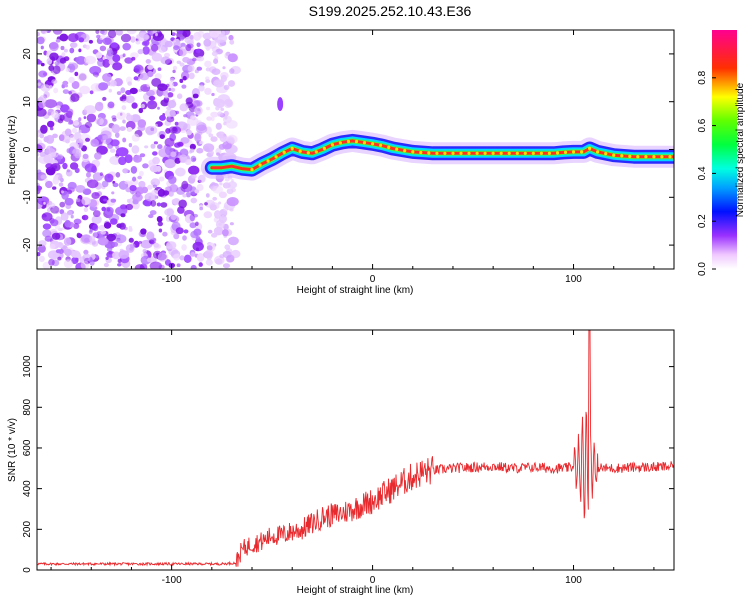 This screenshot has height=605, width=750. Describe the element at coordinates (12, 450) in the screenshot. I see `snr-y-label: SNR (10 * v/v)` at that location.